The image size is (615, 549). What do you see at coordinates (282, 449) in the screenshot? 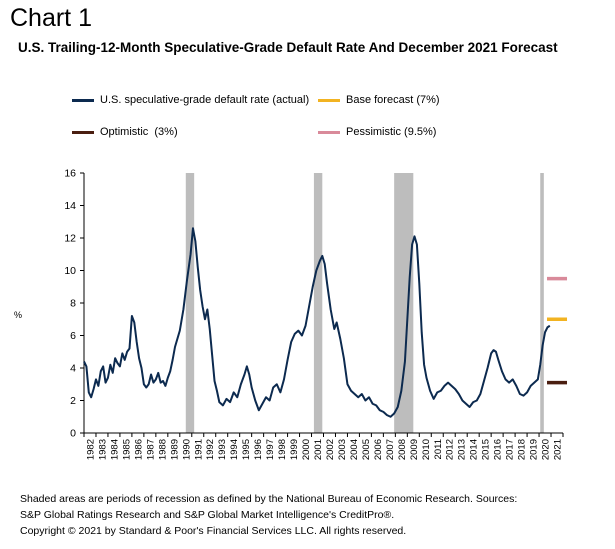
I see `x-tick-label-1998: 1998` at bounding box center [282, 449].